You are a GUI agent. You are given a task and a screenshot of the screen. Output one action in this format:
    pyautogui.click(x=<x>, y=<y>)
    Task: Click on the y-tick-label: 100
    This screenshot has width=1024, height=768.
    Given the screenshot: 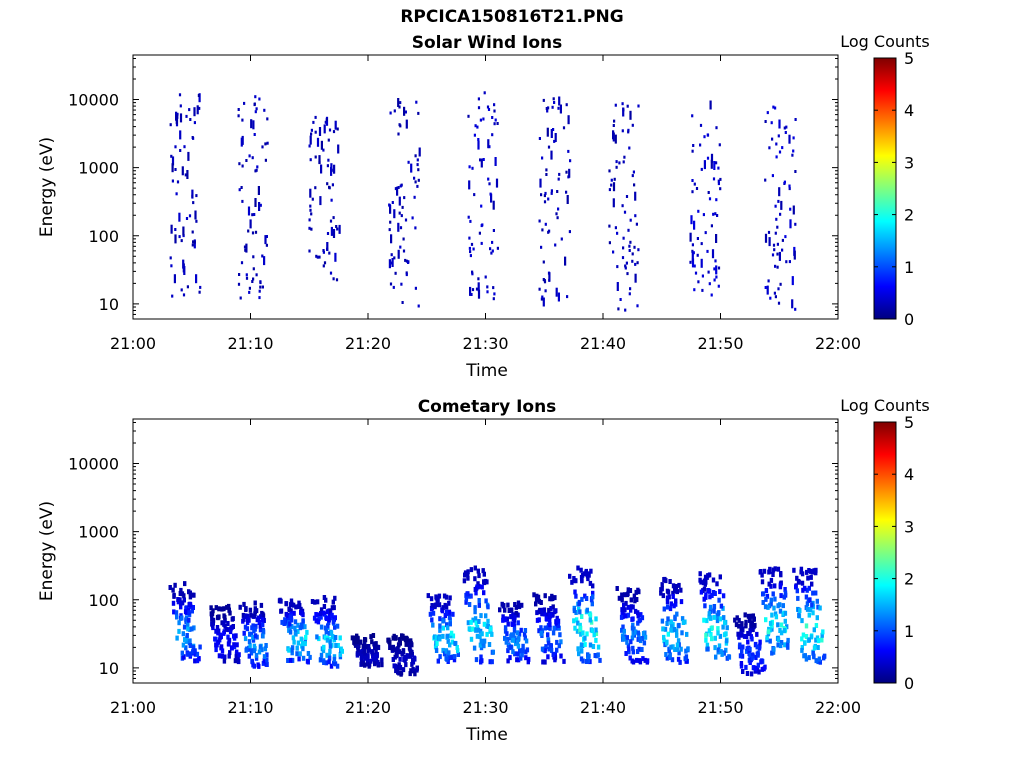 What is the action you would take?
    pyautogui.click(x=103, y=600)
    